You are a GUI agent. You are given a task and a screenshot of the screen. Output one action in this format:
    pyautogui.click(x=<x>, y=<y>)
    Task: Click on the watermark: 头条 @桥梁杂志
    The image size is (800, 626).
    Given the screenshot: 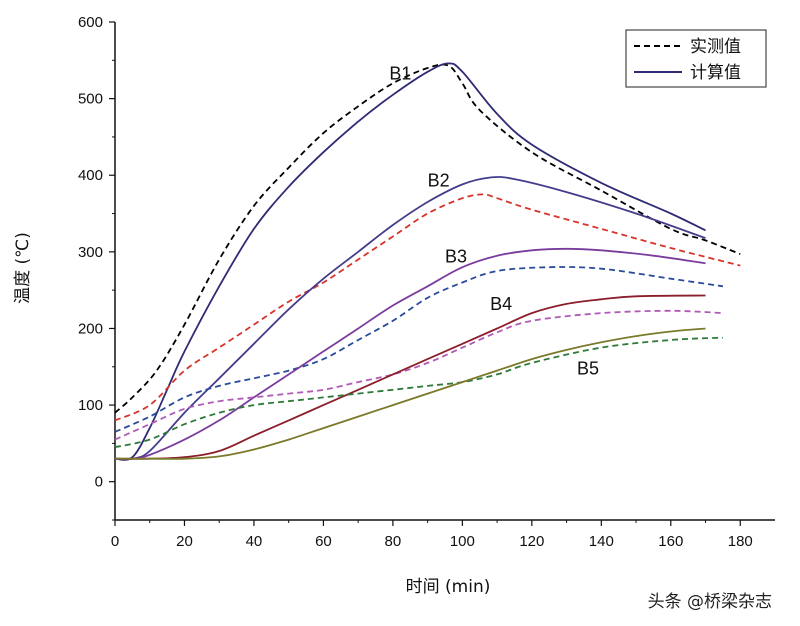 What is the action you would take?
    pyautogui.click(x=709, y=599)
    